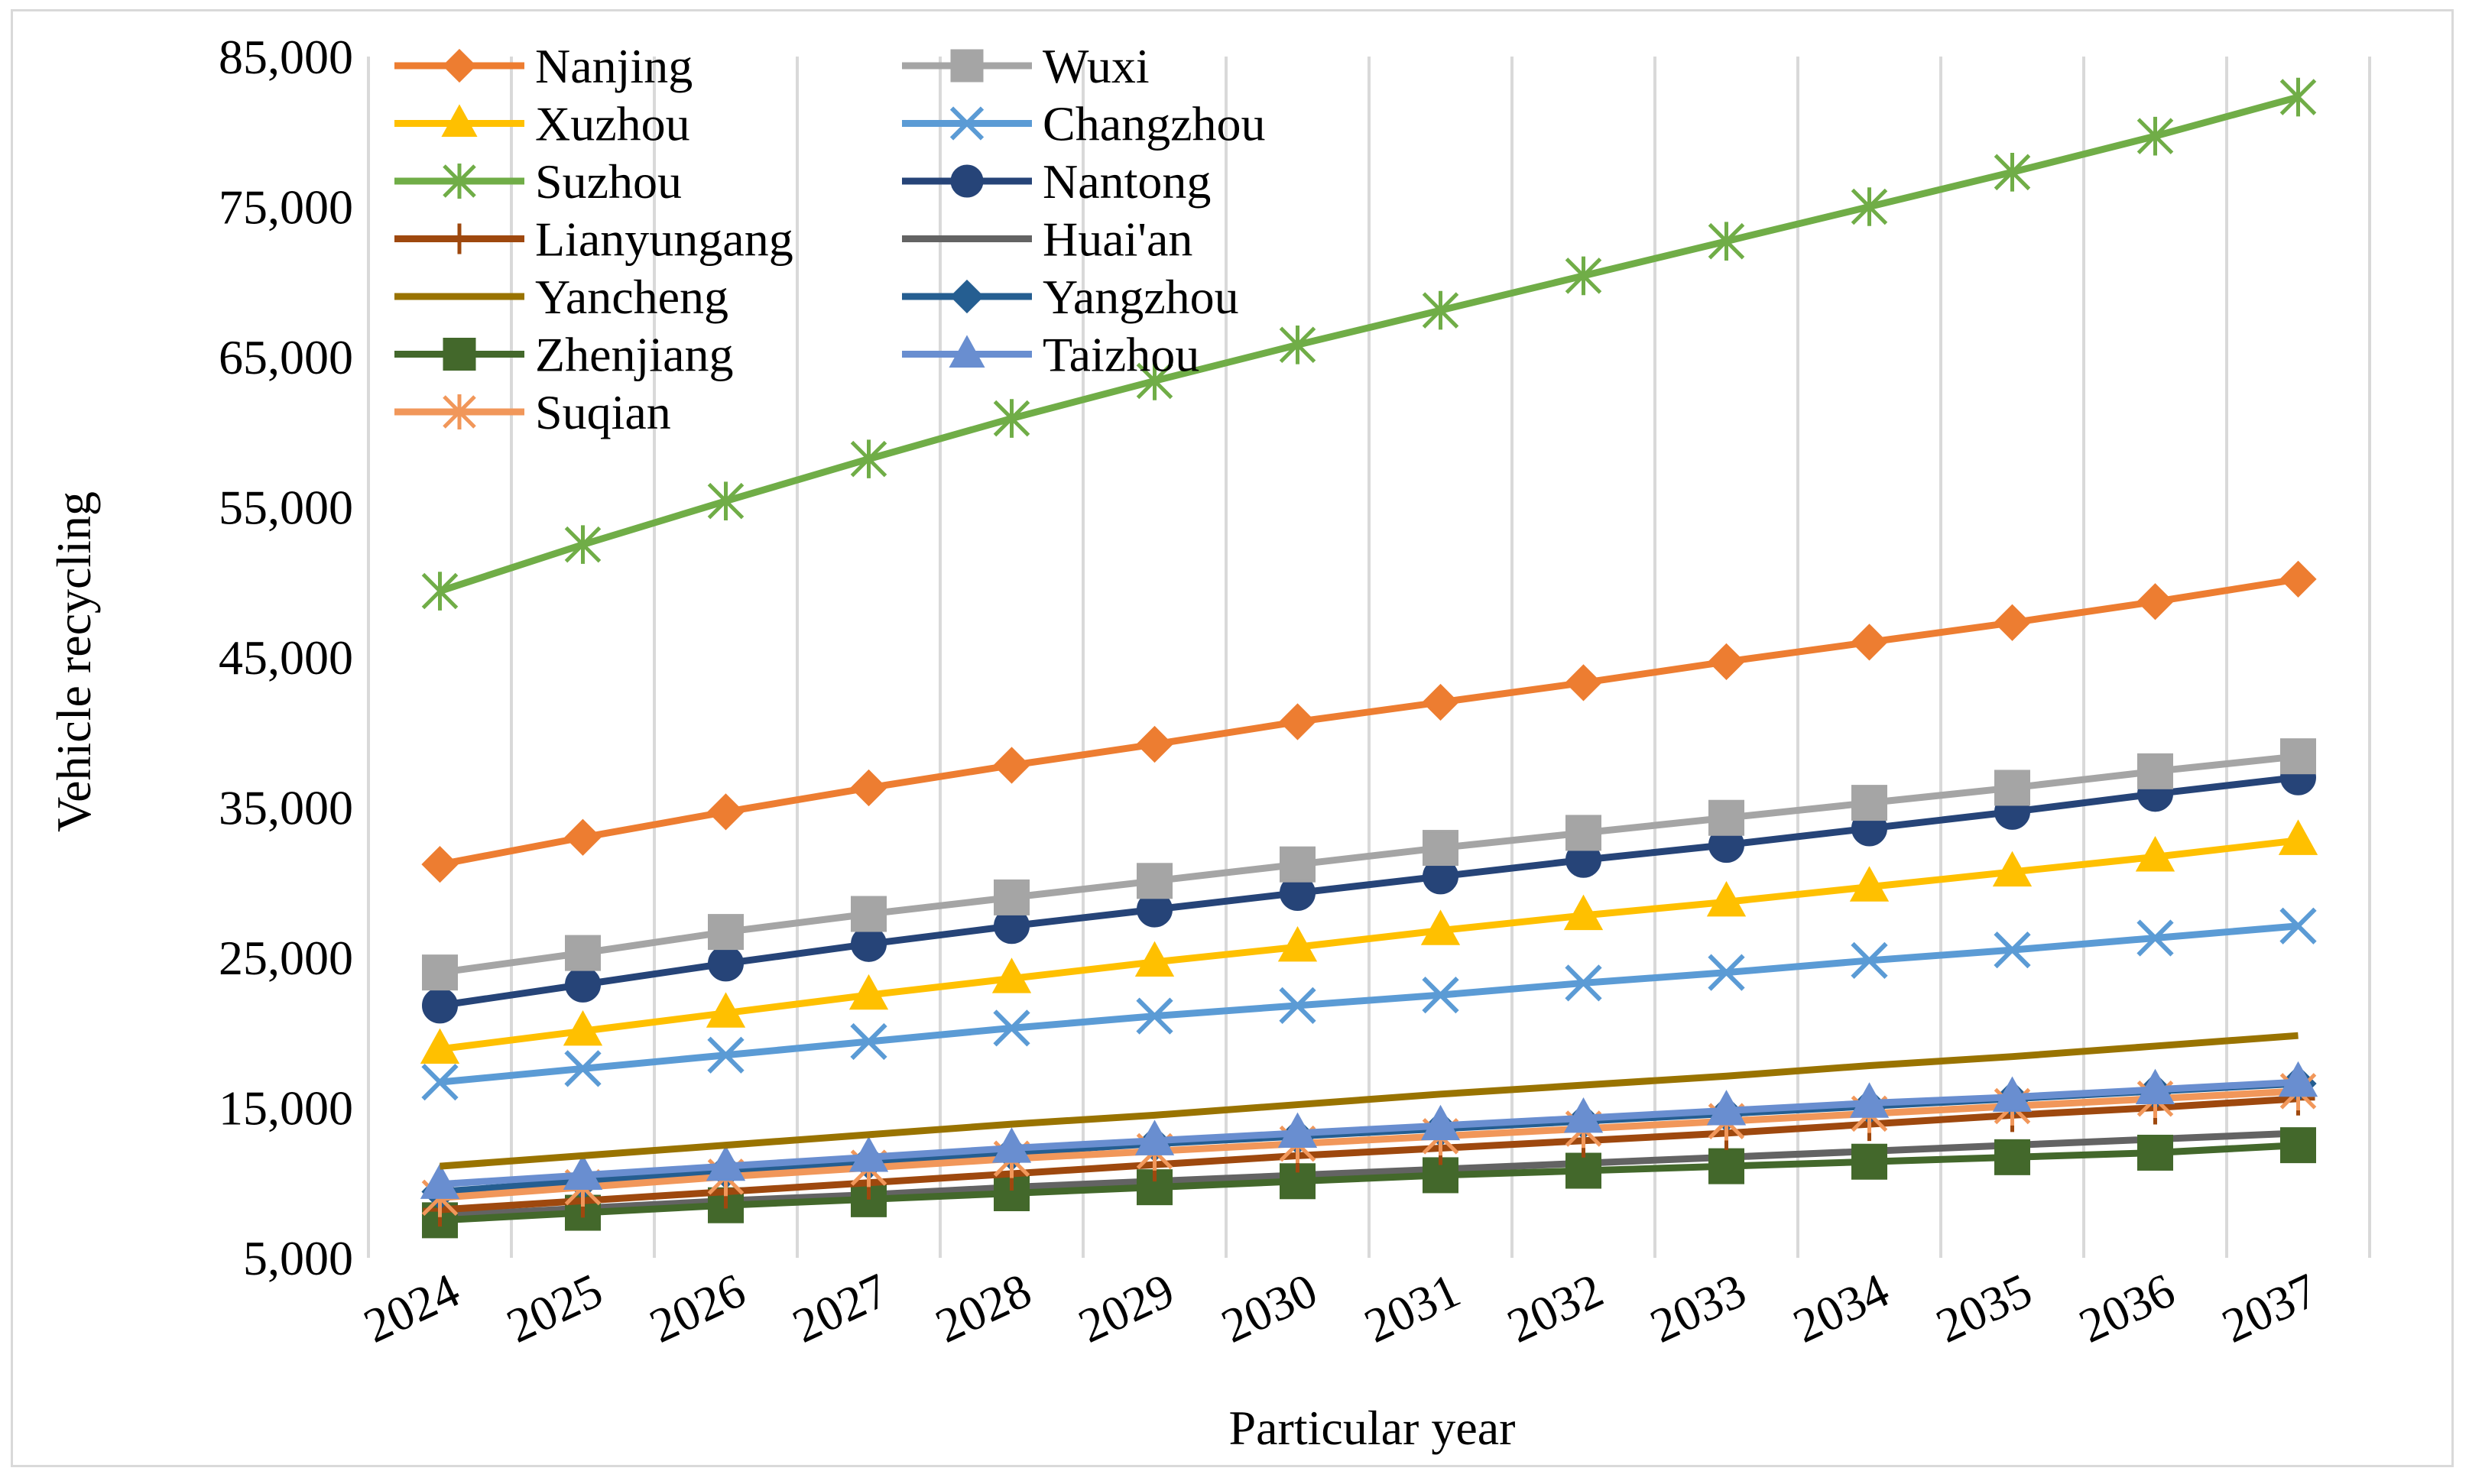 The height and width of the screenshot is (1484, 2469). What do you see at coordinates (1056, 182) in the screenshot?
I see `legend-item-nantong: Nantong` at bounding box center [1056, 182].